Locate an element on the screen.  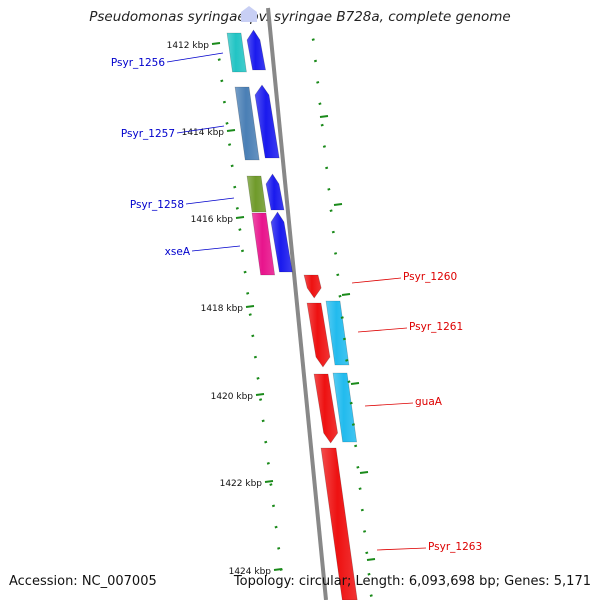
kbp-label: 1416 kbp is located at coordinates (212, 220).